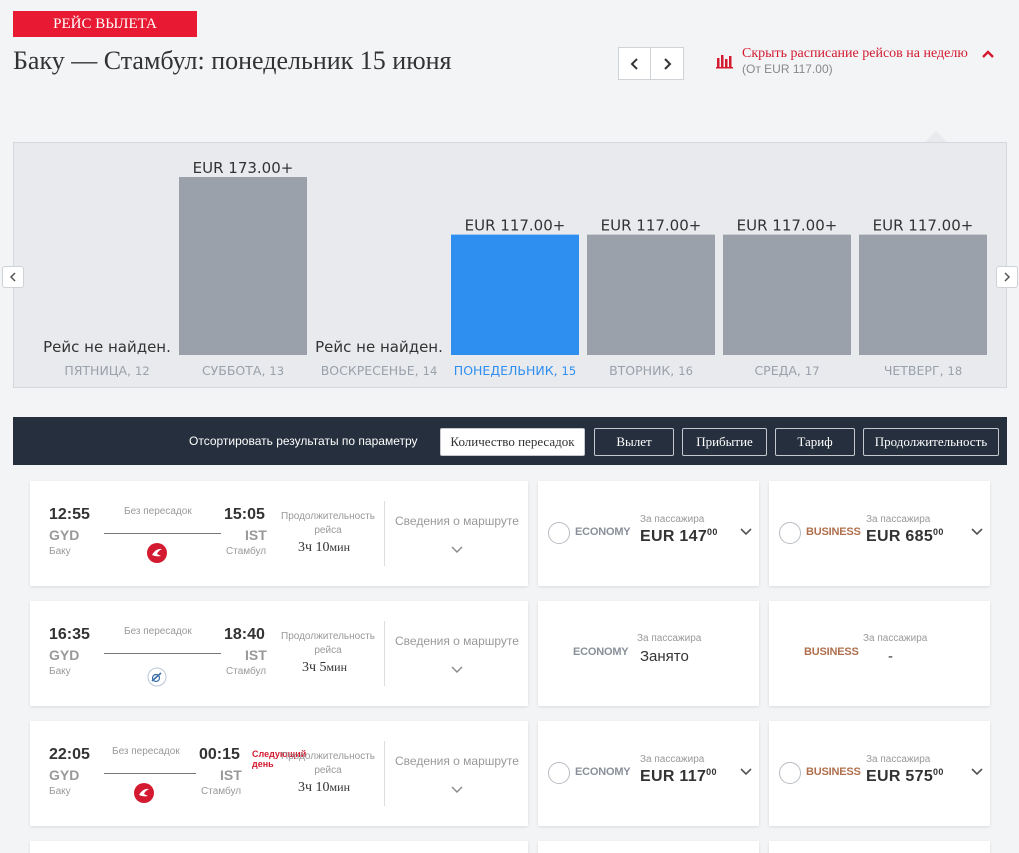 This screenshot has width=1019, height=853. I want to click on day-label: ПЯТНИЦА, 12, so click(106, 370).